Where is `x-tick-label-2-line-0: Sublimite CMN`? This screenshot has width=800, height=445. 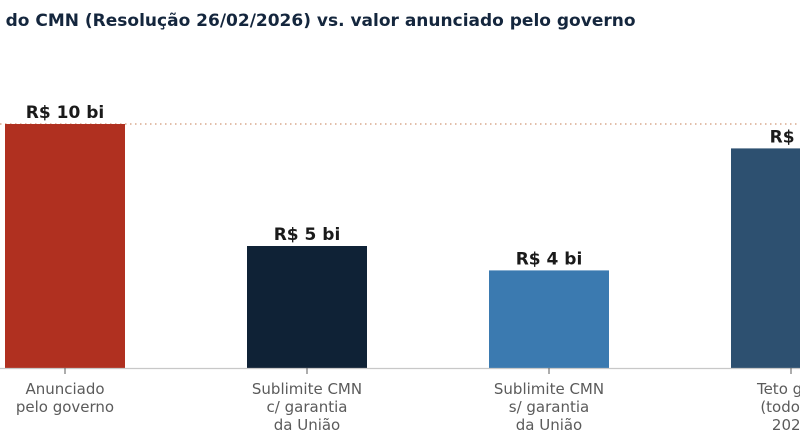 x-tick-label-2-line-0: Sublimite CMN is located at coordinates (549, 389).